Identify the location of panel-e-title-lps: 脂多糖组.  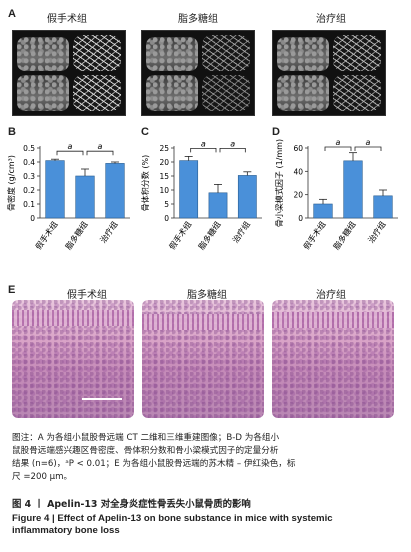
(207, 295).